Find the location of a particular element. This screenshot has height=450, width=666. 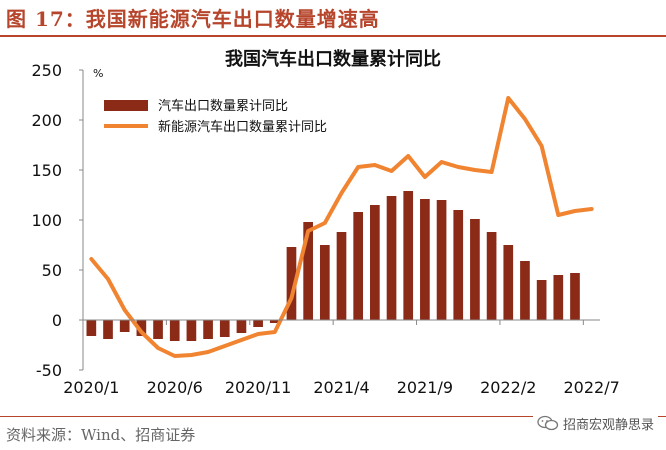

y-tick-label: -50 is located at coordinates (49, 370).